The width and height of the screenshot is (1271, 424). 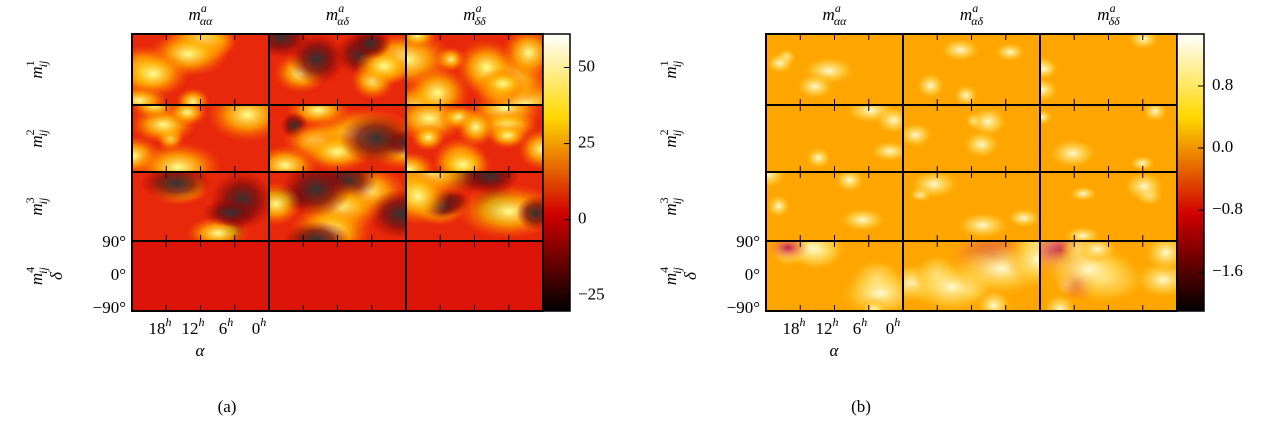 I want to click on x-tick-label: 18h, so click(x=160, y=326).